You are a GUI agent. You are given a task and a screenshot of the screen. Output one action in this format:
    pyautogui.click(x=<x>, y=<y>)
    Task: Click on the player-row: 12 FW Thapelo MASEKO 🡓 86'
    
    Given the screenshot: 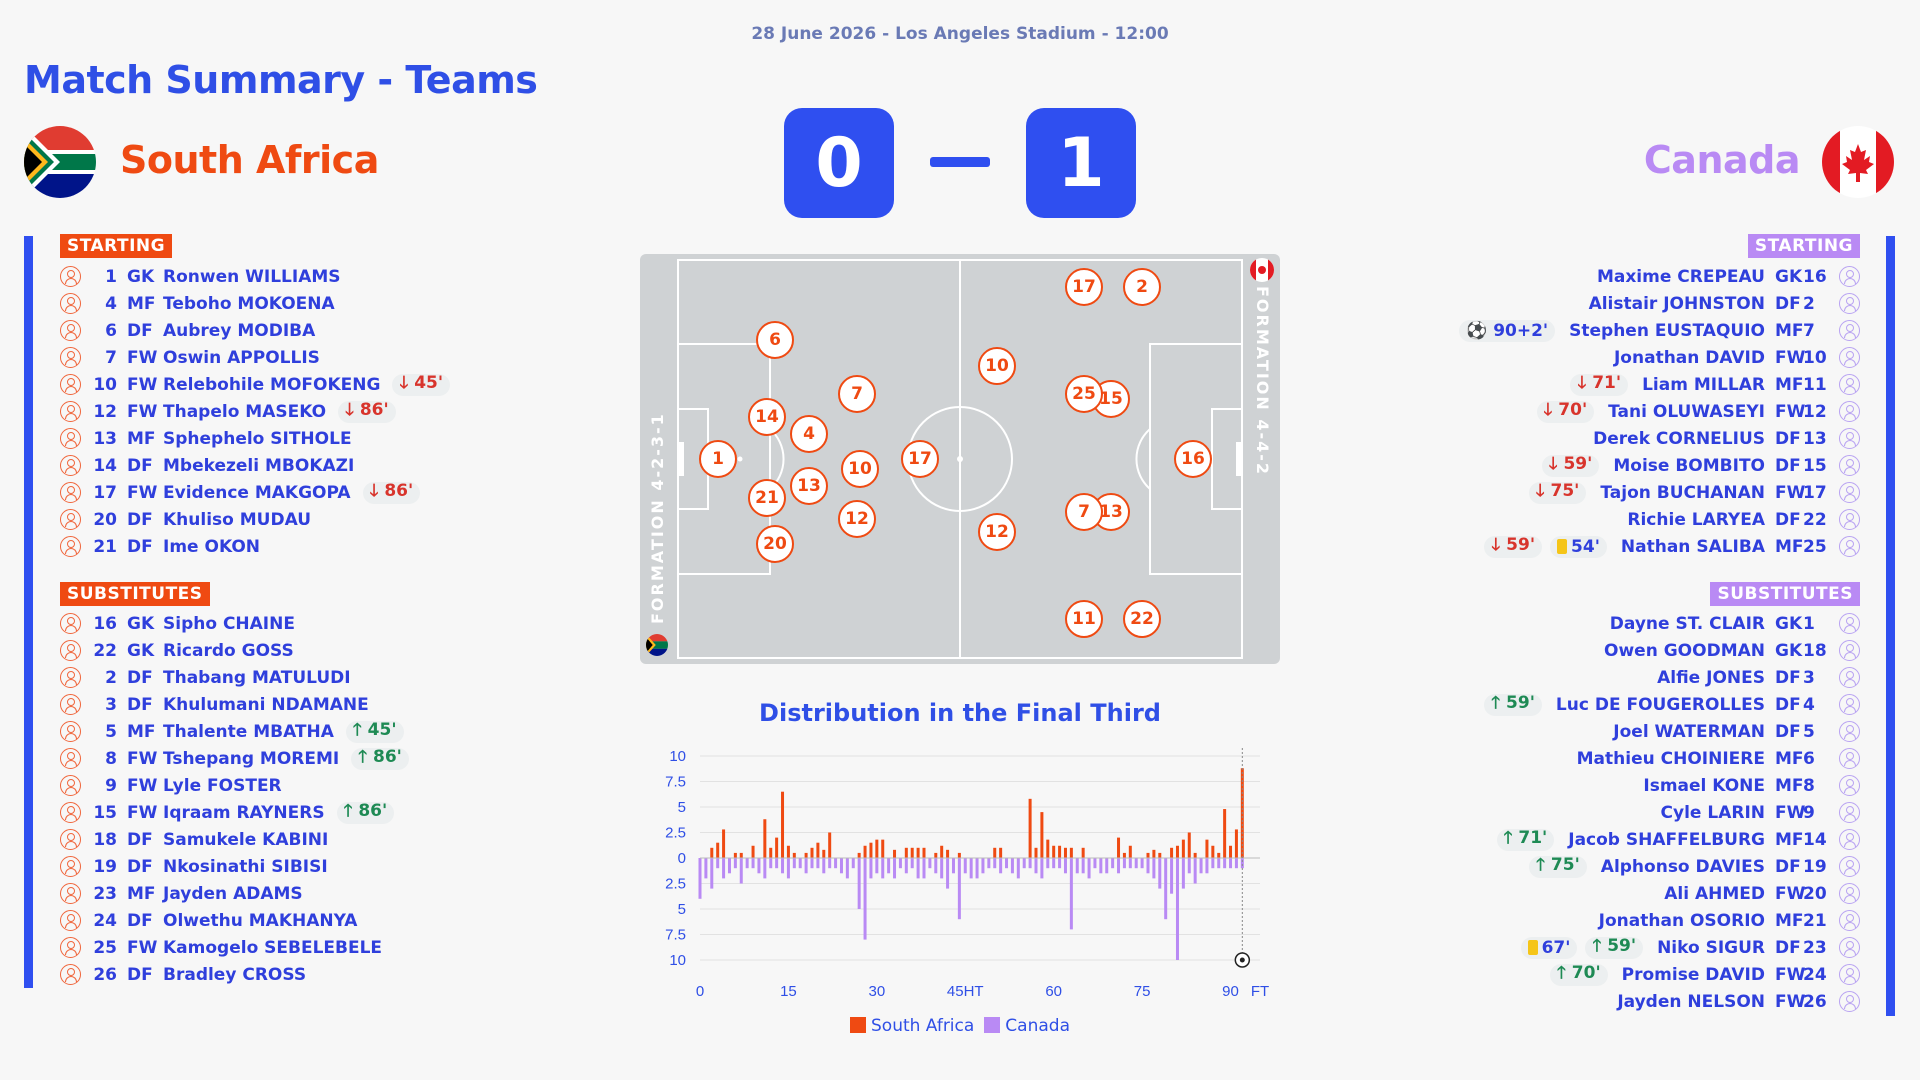 What is the action you would take?
    pyautogui.click(x=257, y=411)
    